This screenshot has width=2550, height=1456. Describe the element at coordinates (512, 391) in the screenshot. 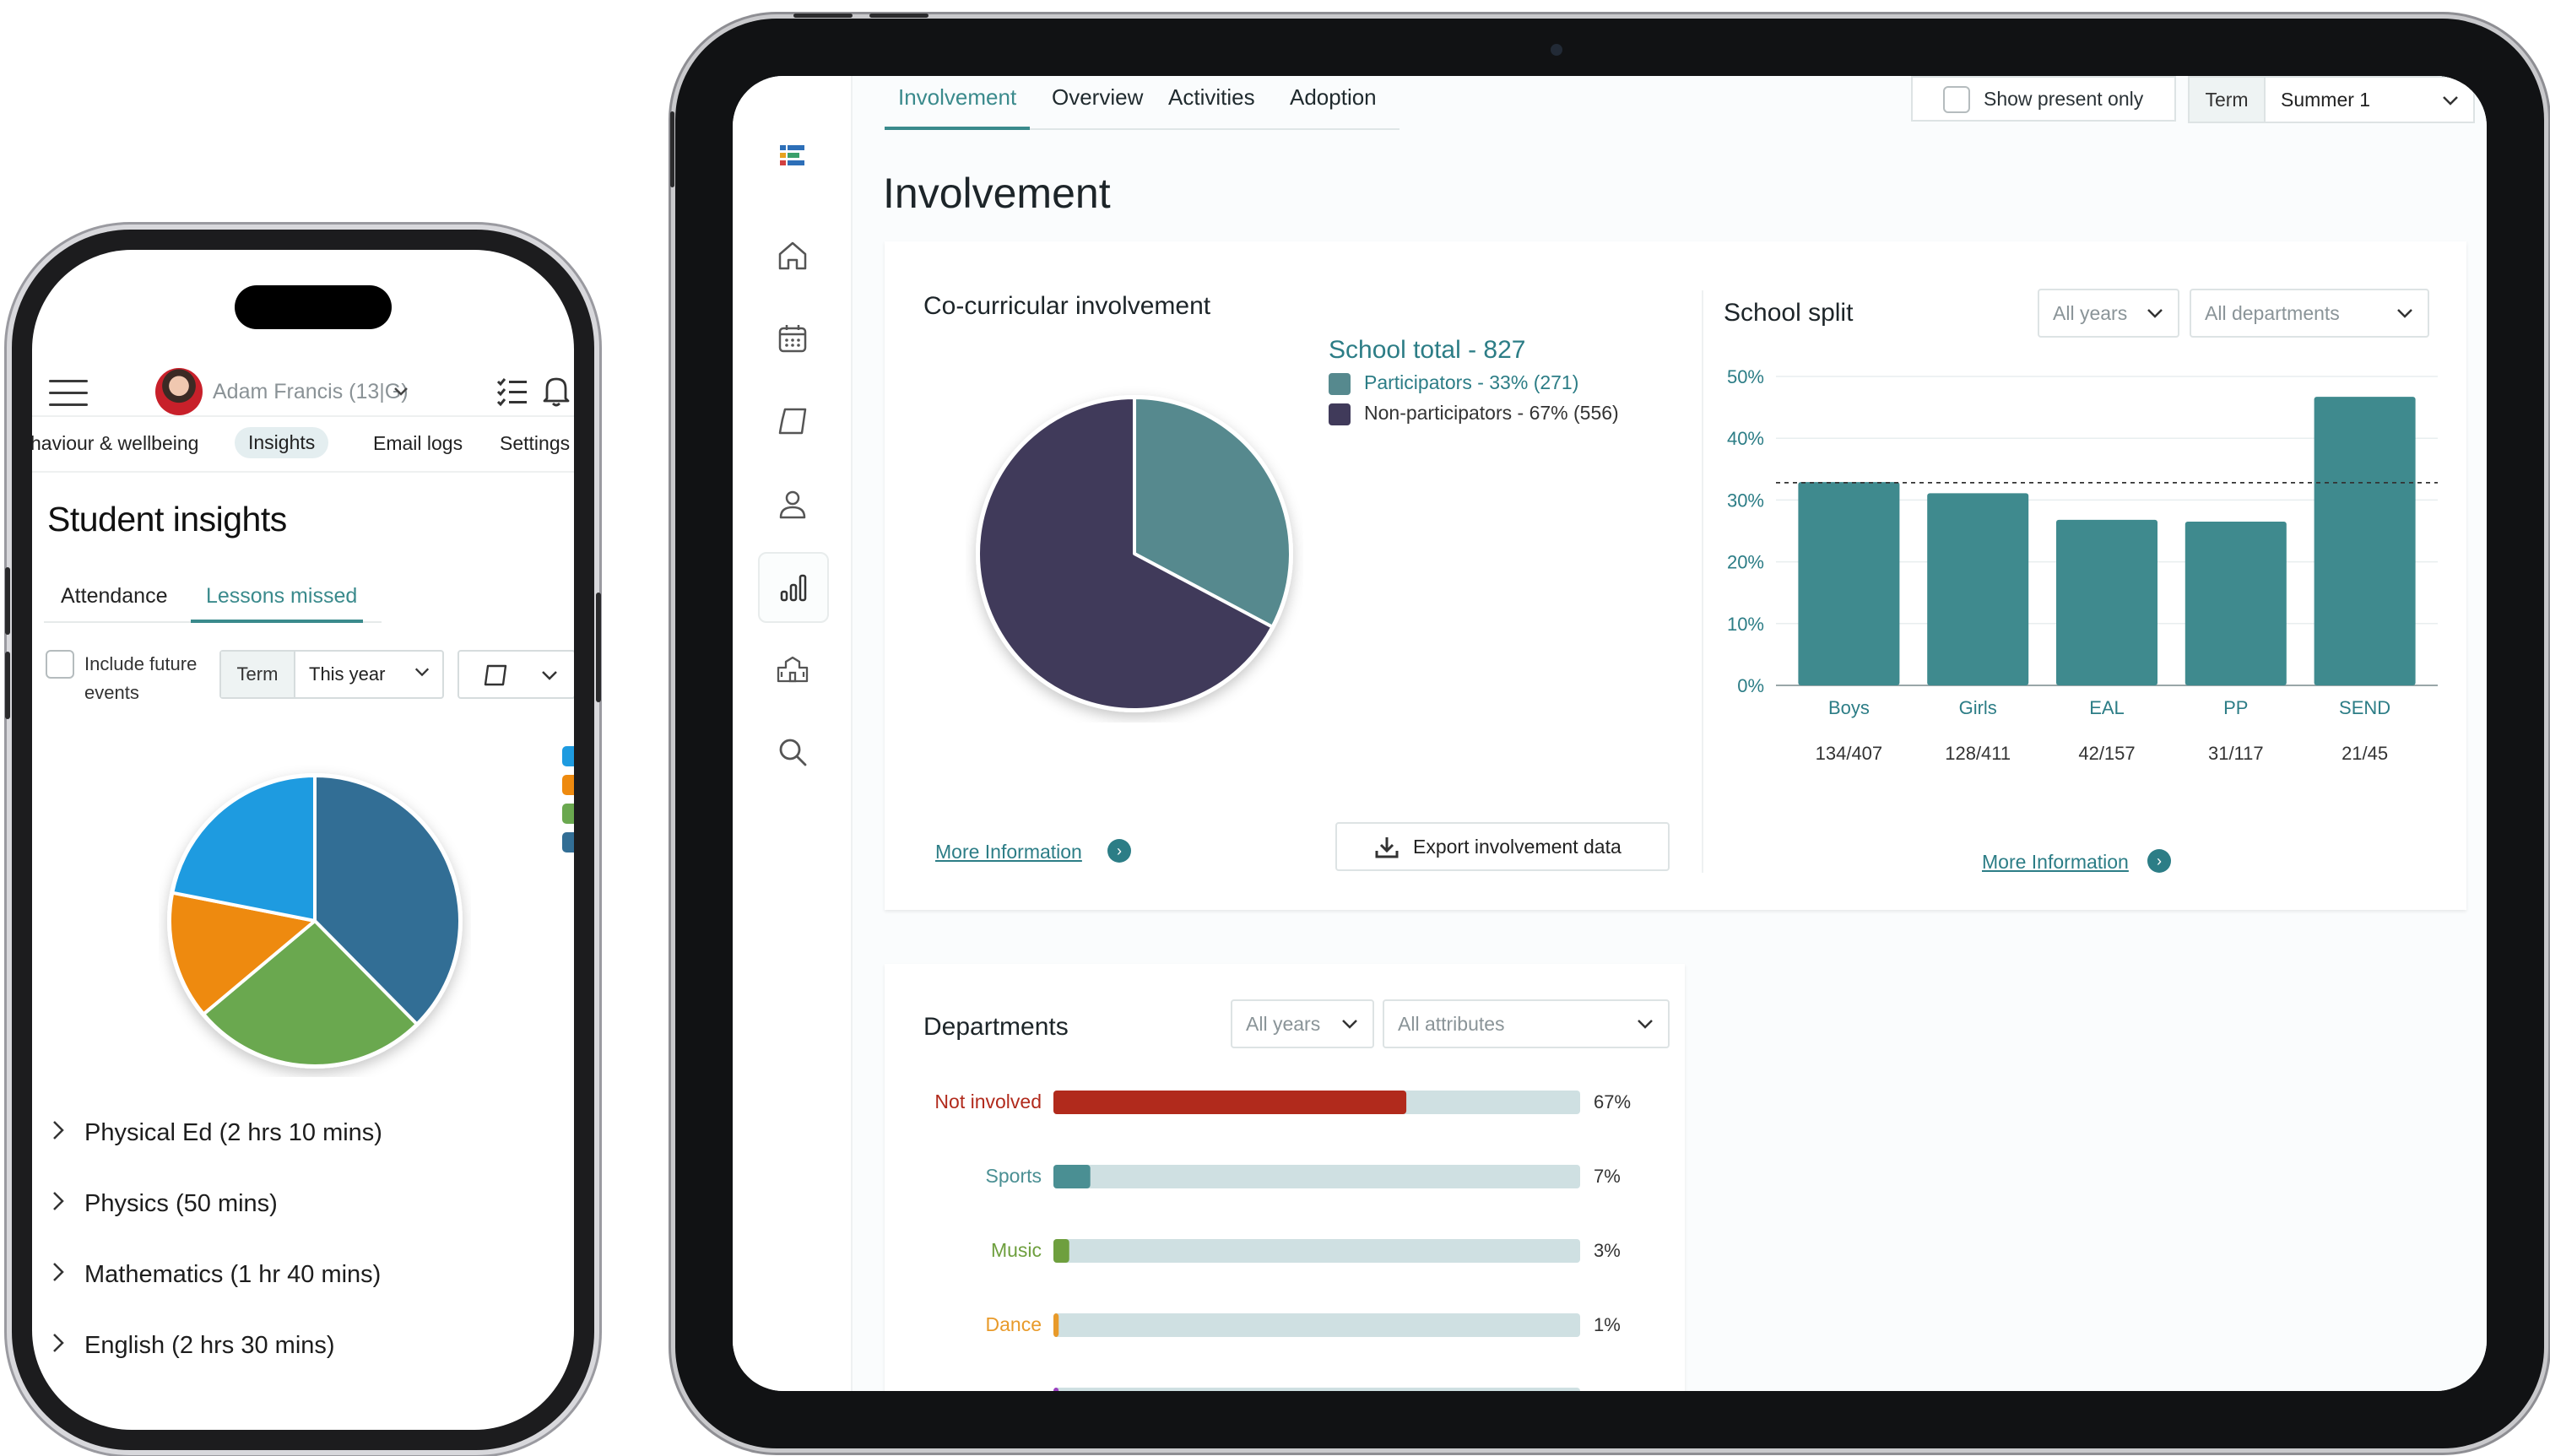

I see `checklist-icon` at that location.